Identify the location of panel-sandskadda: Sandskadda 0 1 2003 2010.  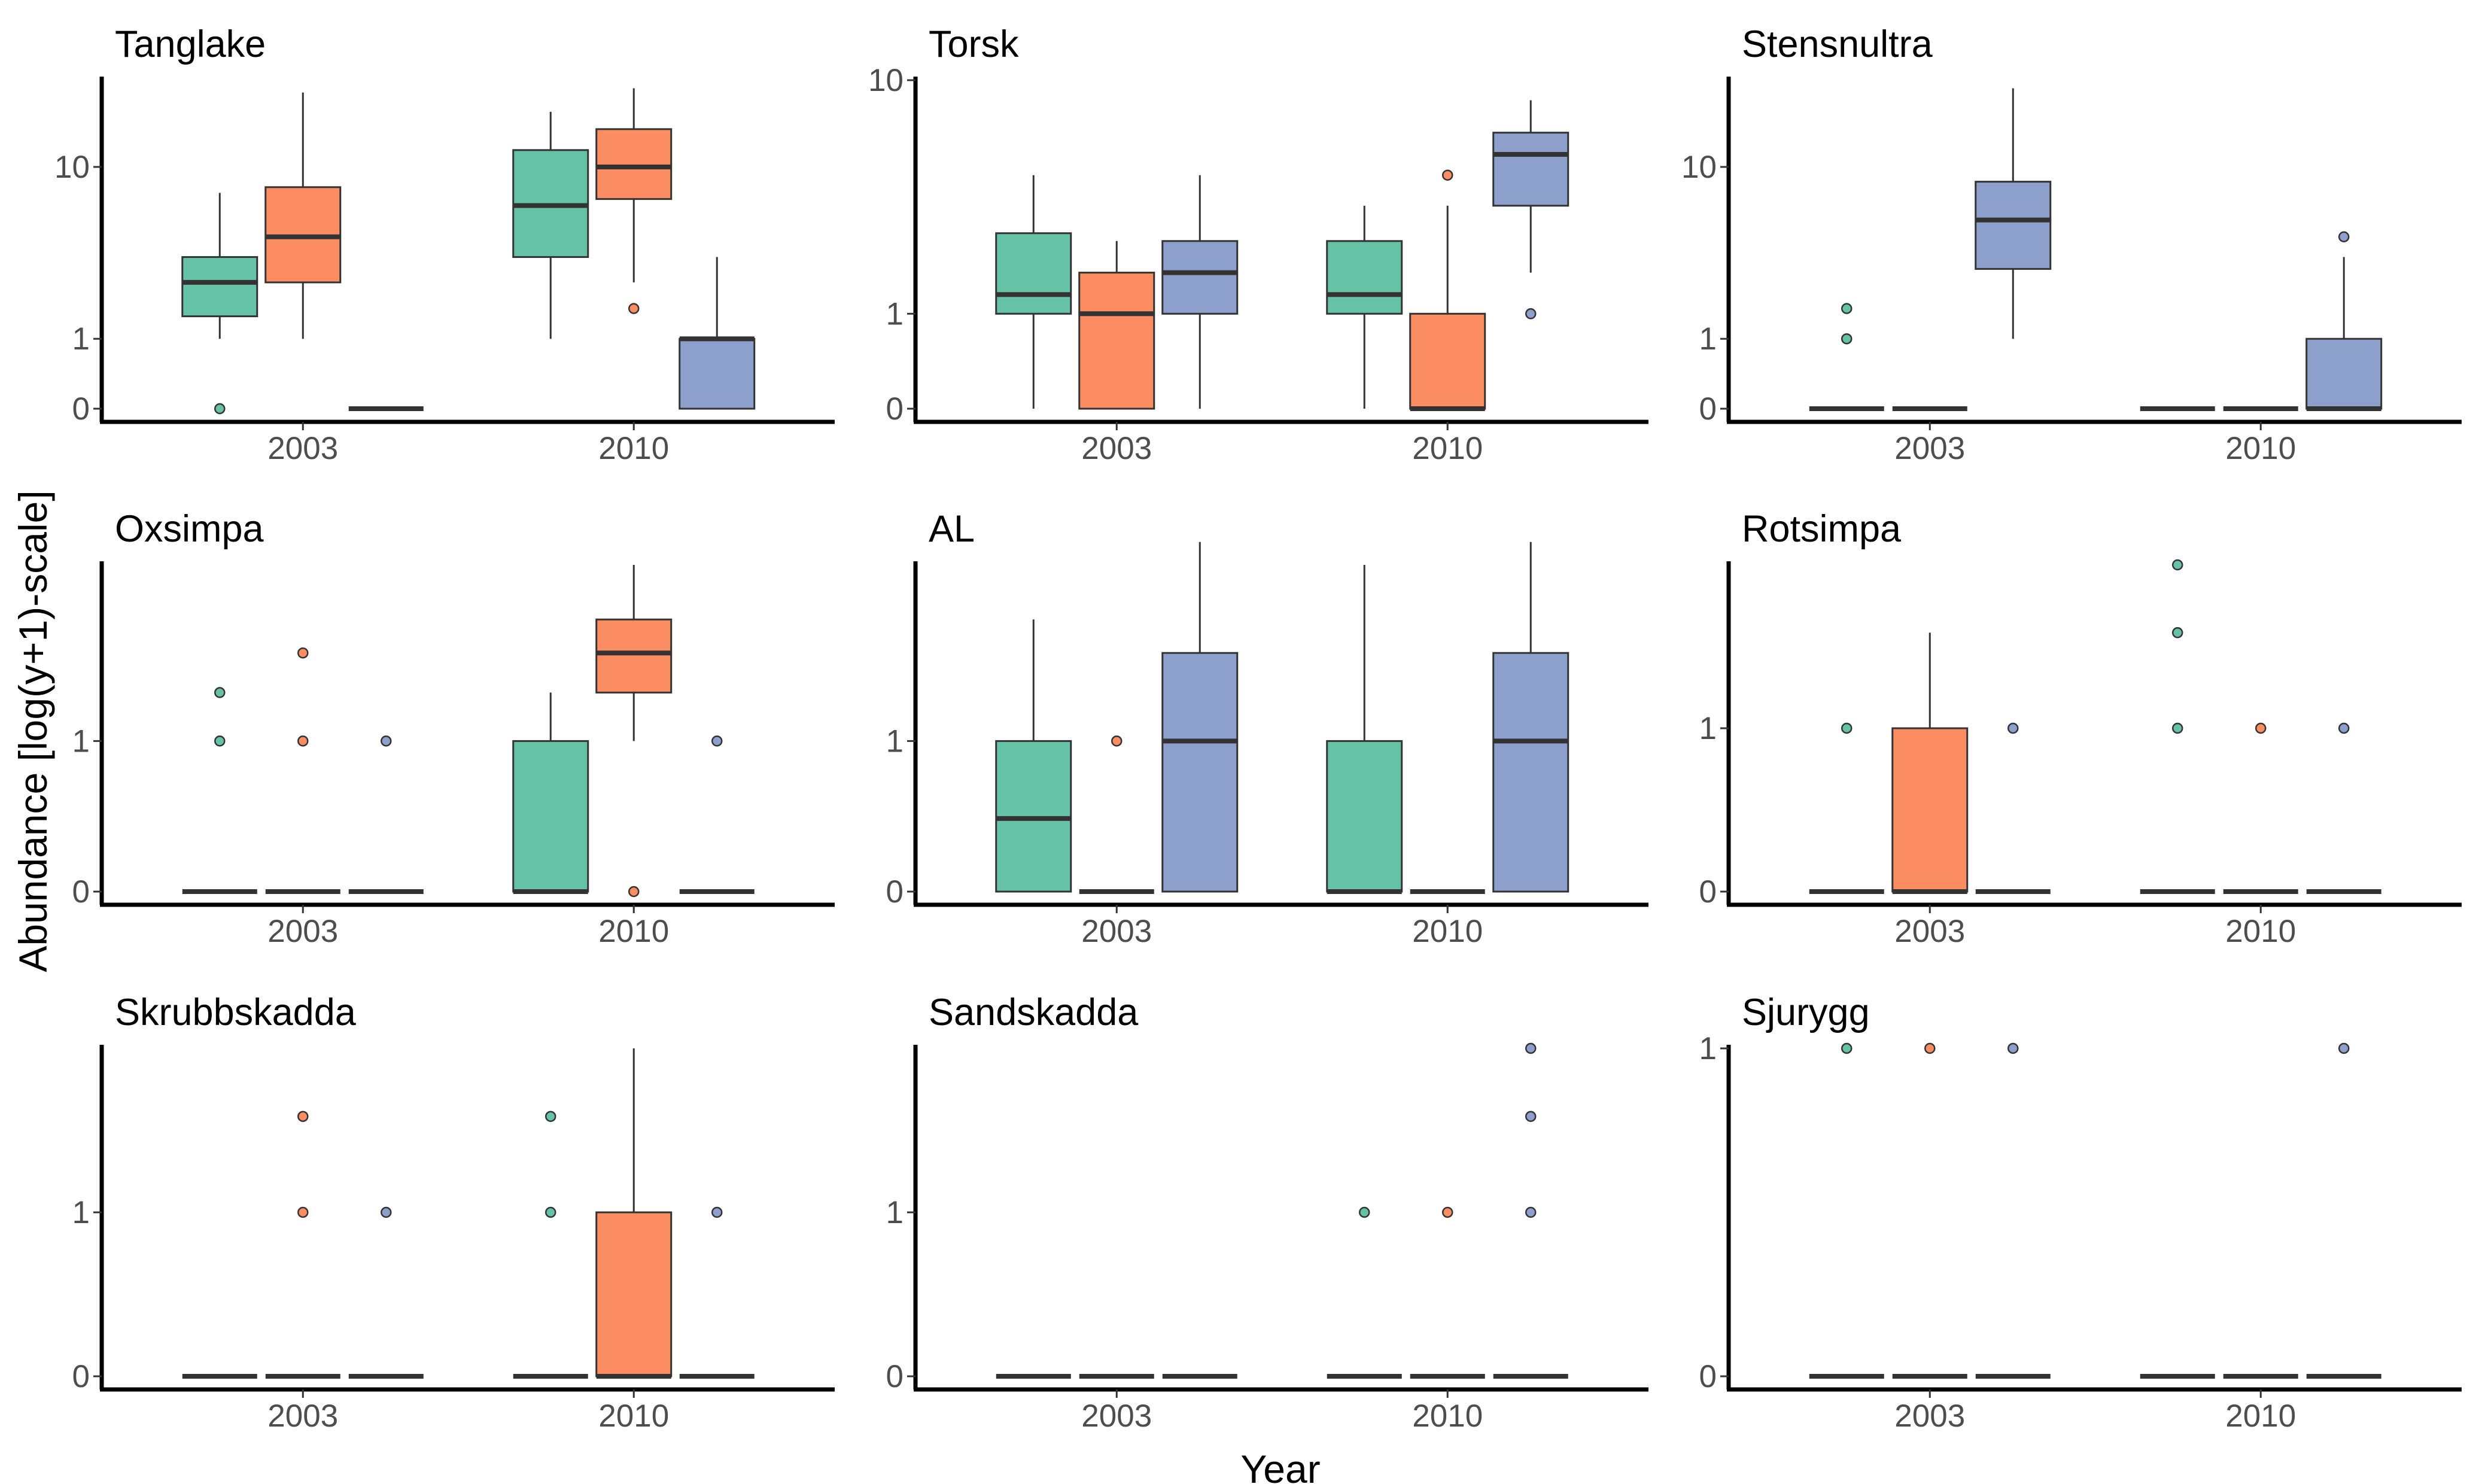
(1267, 1213).